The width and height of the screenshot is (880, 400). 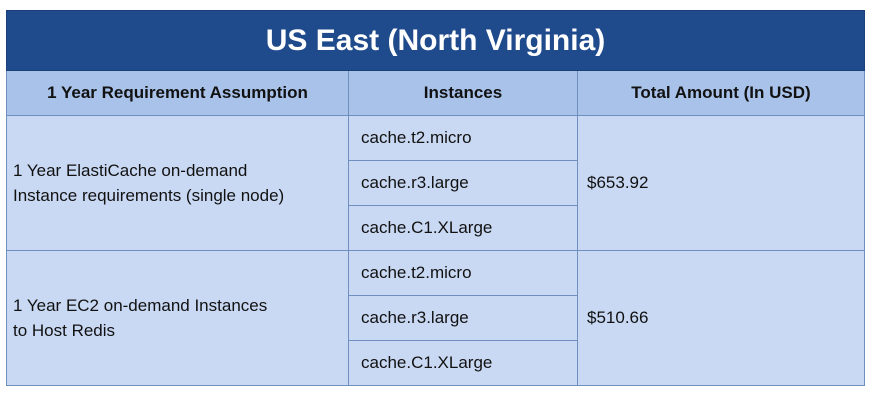 I want to click on assumption-line: to Host Redis, so click(x=64, y=330).